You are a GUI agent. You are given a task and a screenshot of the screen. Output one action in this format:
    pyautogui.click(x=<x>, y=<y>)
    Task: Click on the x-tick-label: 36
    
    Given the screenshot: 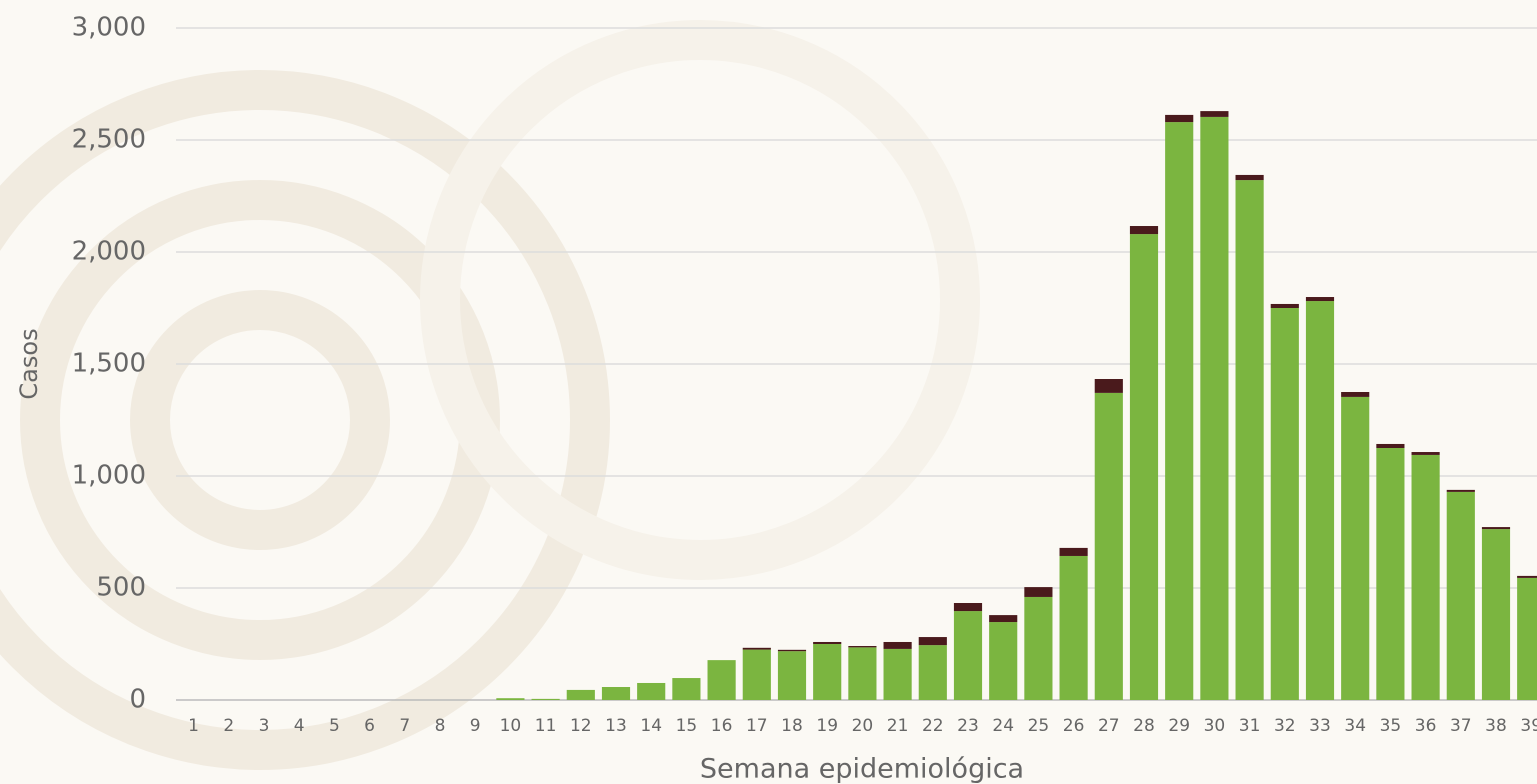 What is the action you would take?
    pyautogui.click(x=1426, y=726)
    